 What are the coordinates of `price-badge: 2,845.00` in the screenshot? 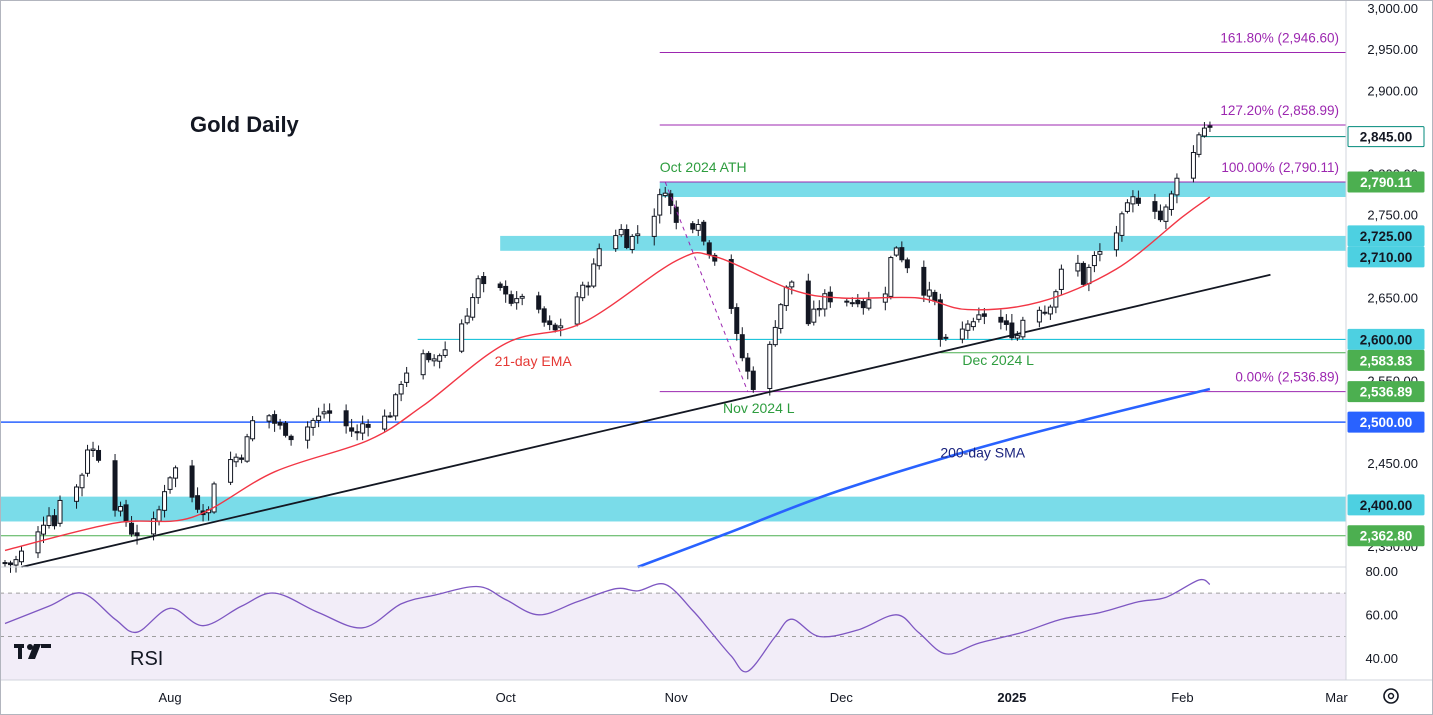 It's located at (1386, 137).